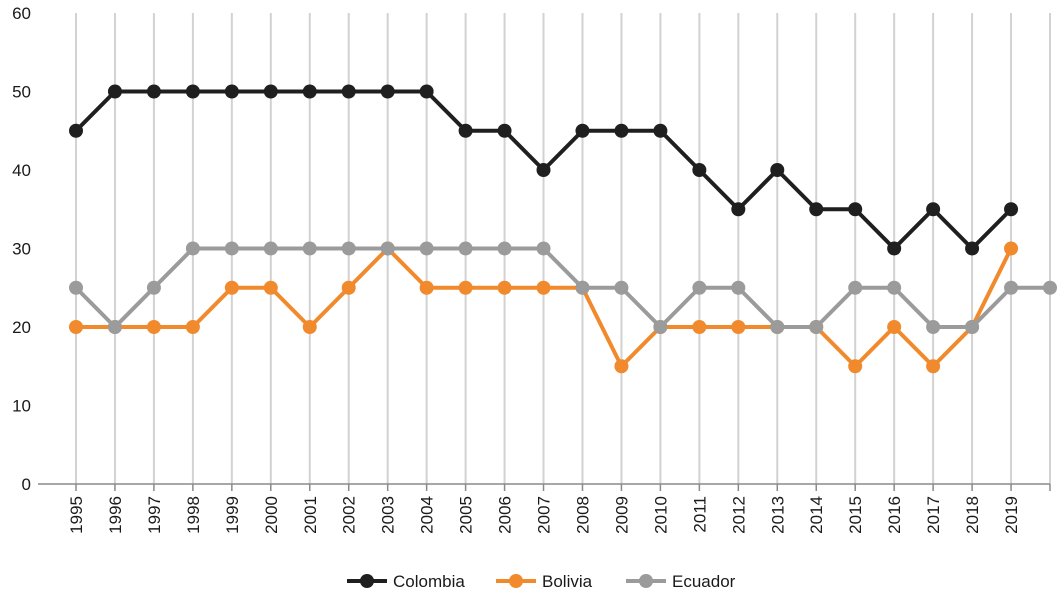 The image size is (1064, 597). I want to click on data-point-ecuador-2002, so click(348, 248).